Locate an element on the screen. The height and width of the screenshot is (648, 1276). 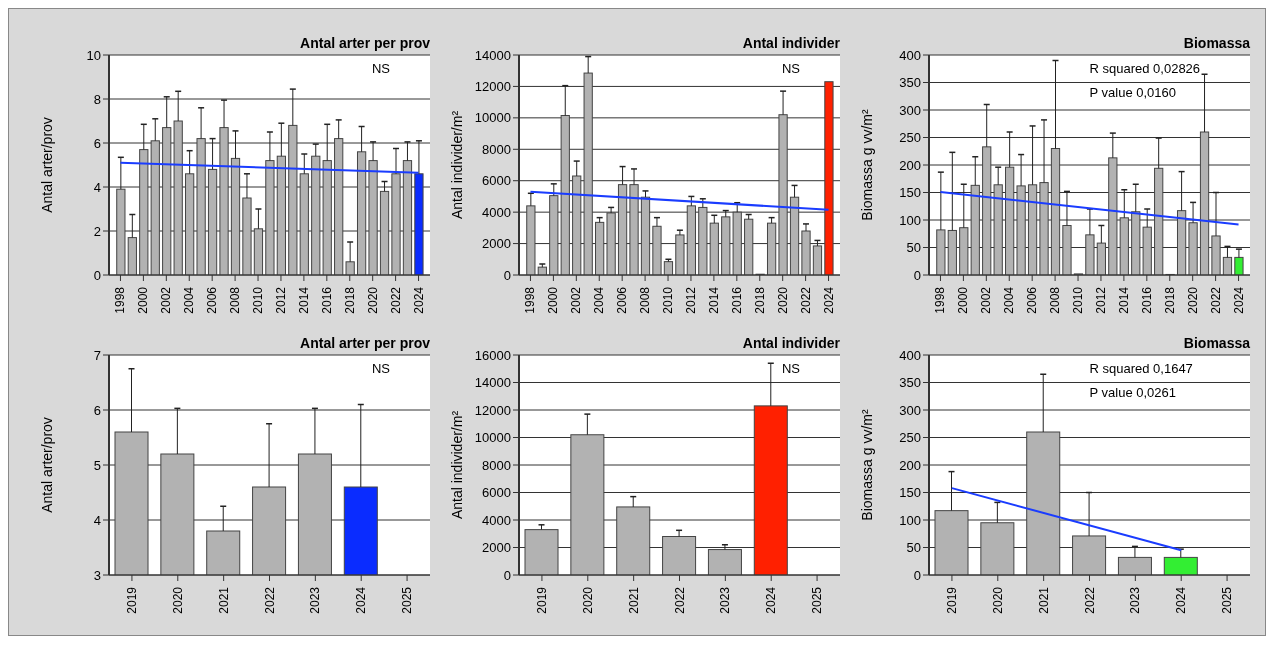
annotation: P value 0,0160 is located at coordinates (1132, 92).